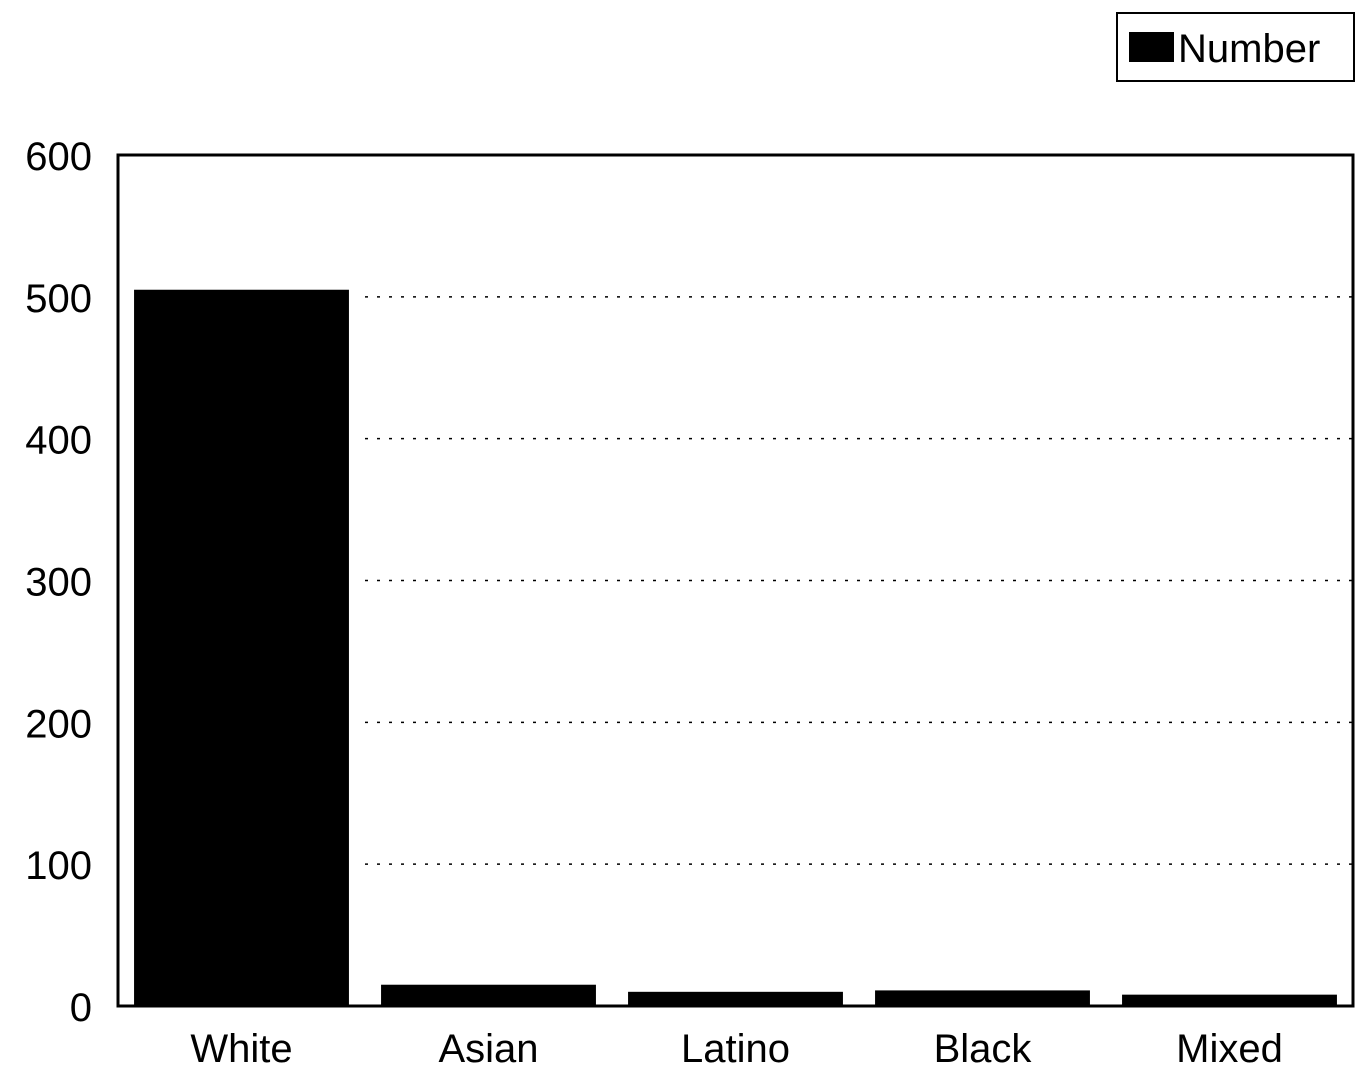  What do you see at coordinates (241, 1047) in the screenshot?
I see `x-tick-label-white: White` at bounding box center [241, 1047].